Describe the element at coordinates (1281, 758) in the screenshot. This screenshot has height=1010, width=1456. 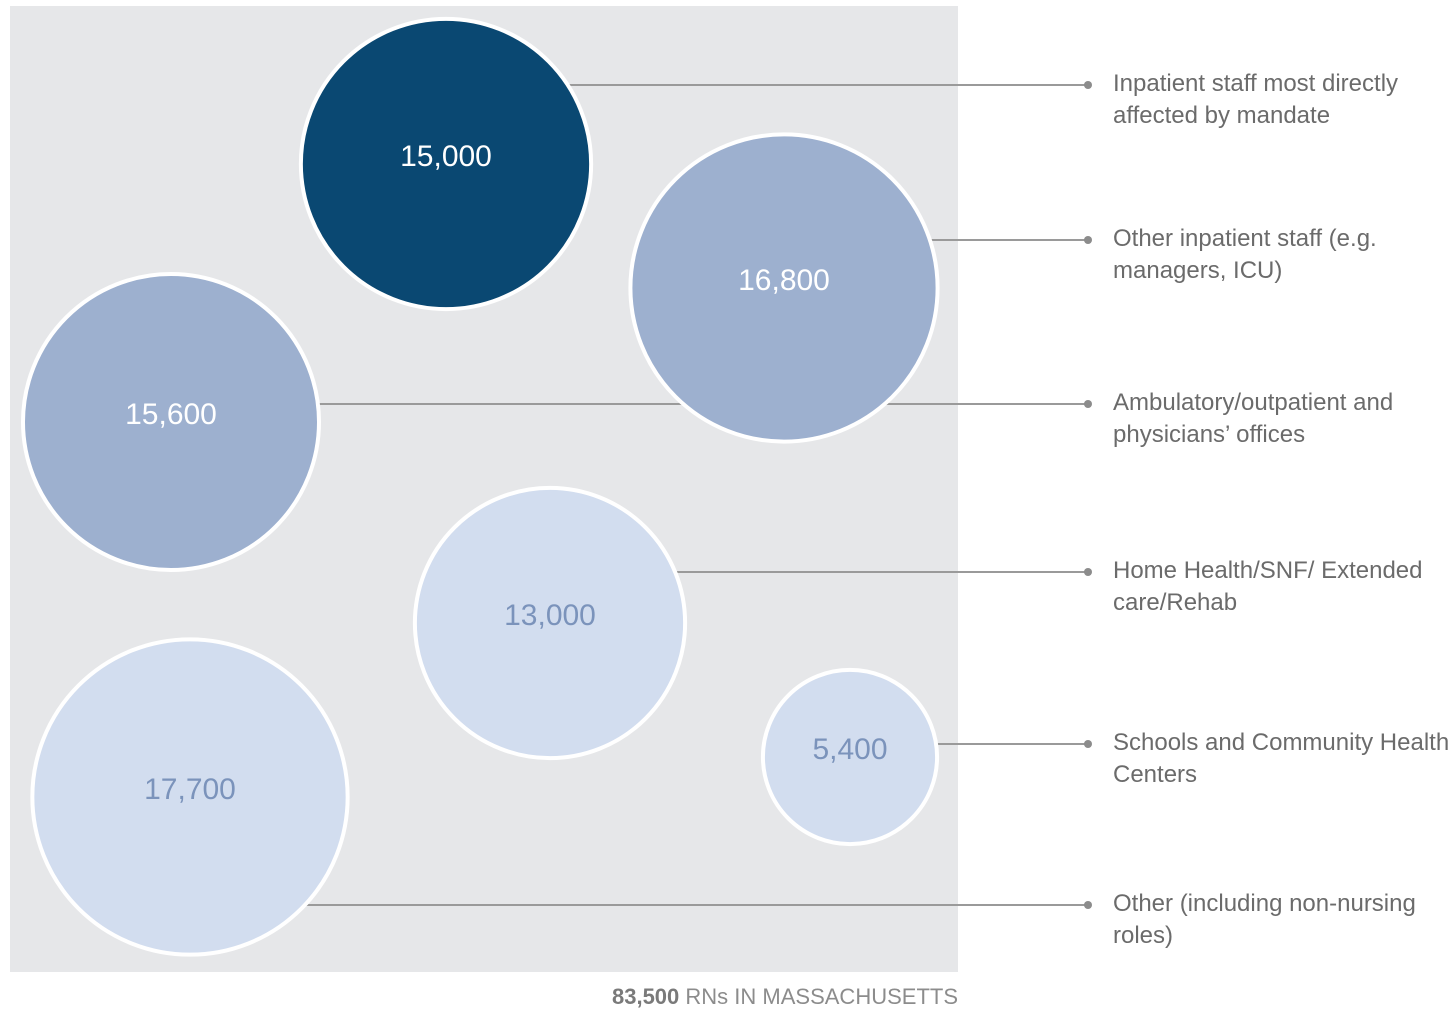
I see `category-label: Schools and Community Health Centers` at that location.